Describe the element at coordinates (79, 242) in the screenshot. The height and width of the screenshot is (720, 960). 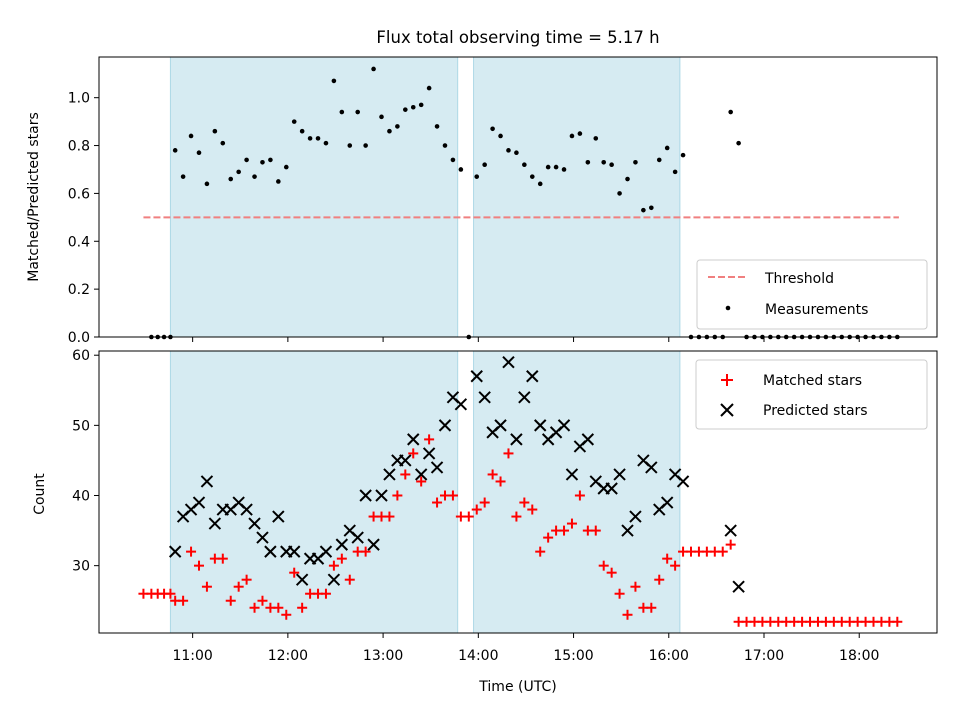
I see `y-tick-label: 0.4` at that location.